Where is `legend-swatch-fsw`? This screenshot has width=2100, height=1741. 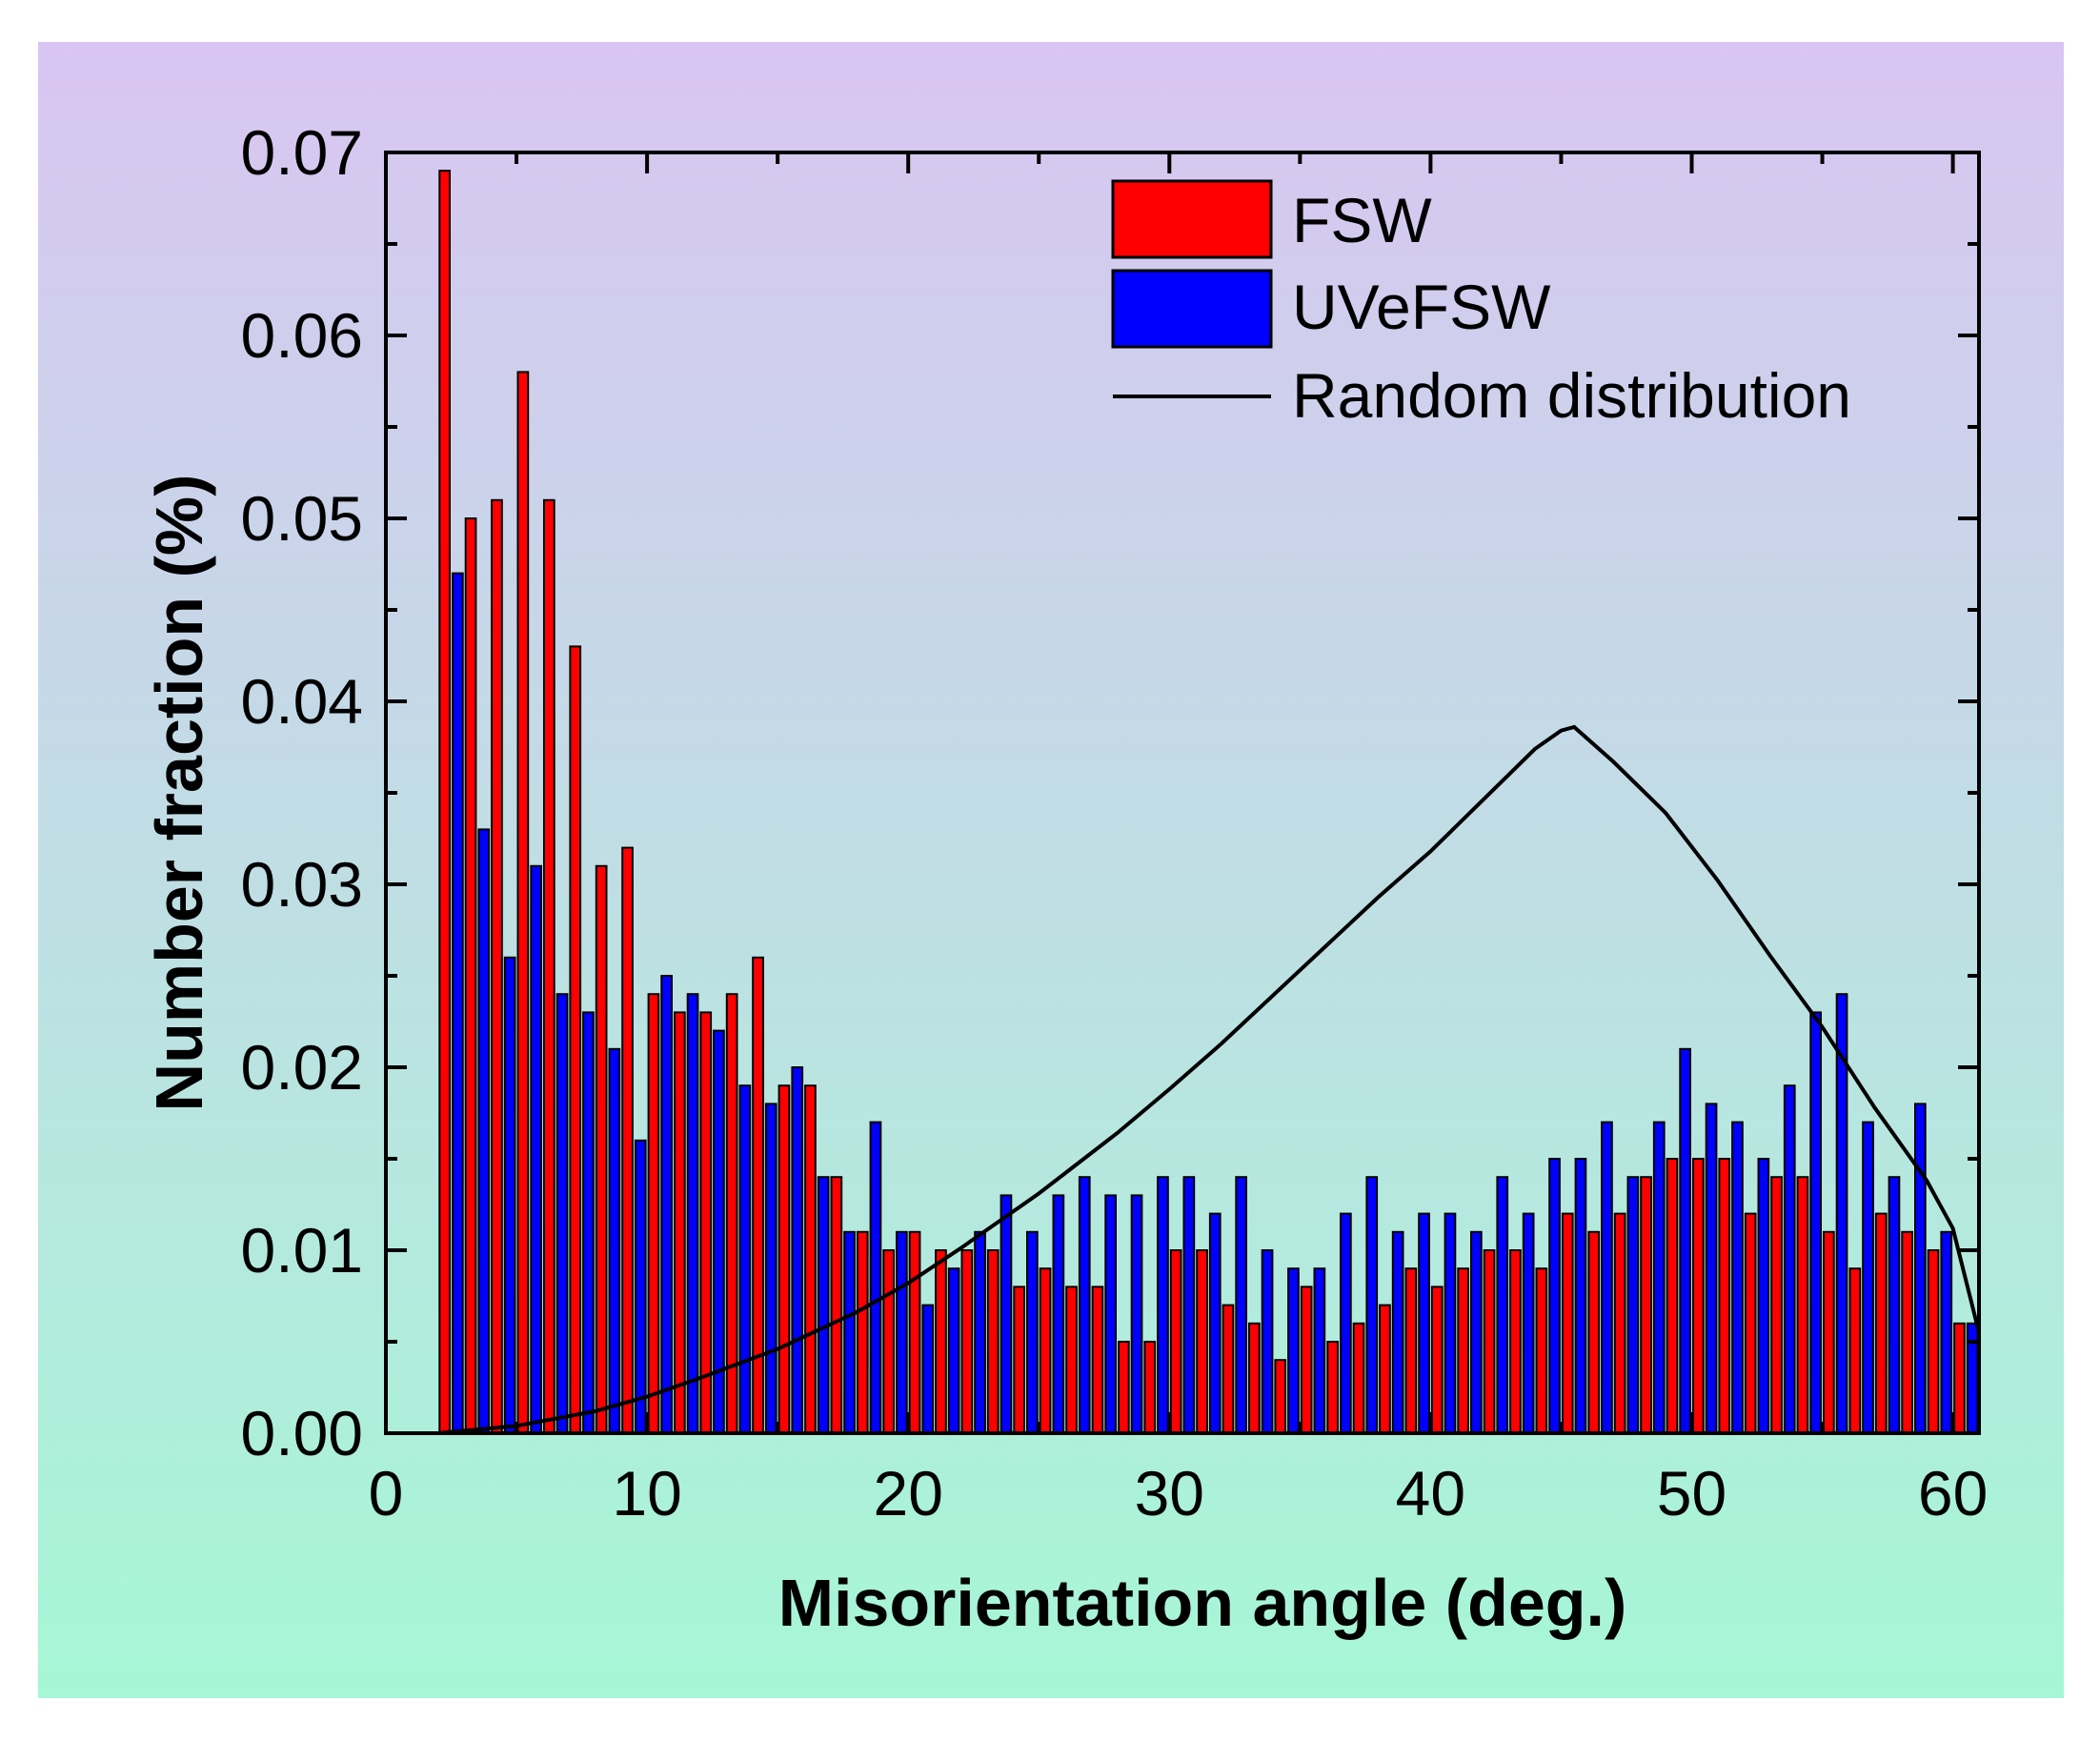
legend-swatch-fsw is located at coordinates (1192, 219).